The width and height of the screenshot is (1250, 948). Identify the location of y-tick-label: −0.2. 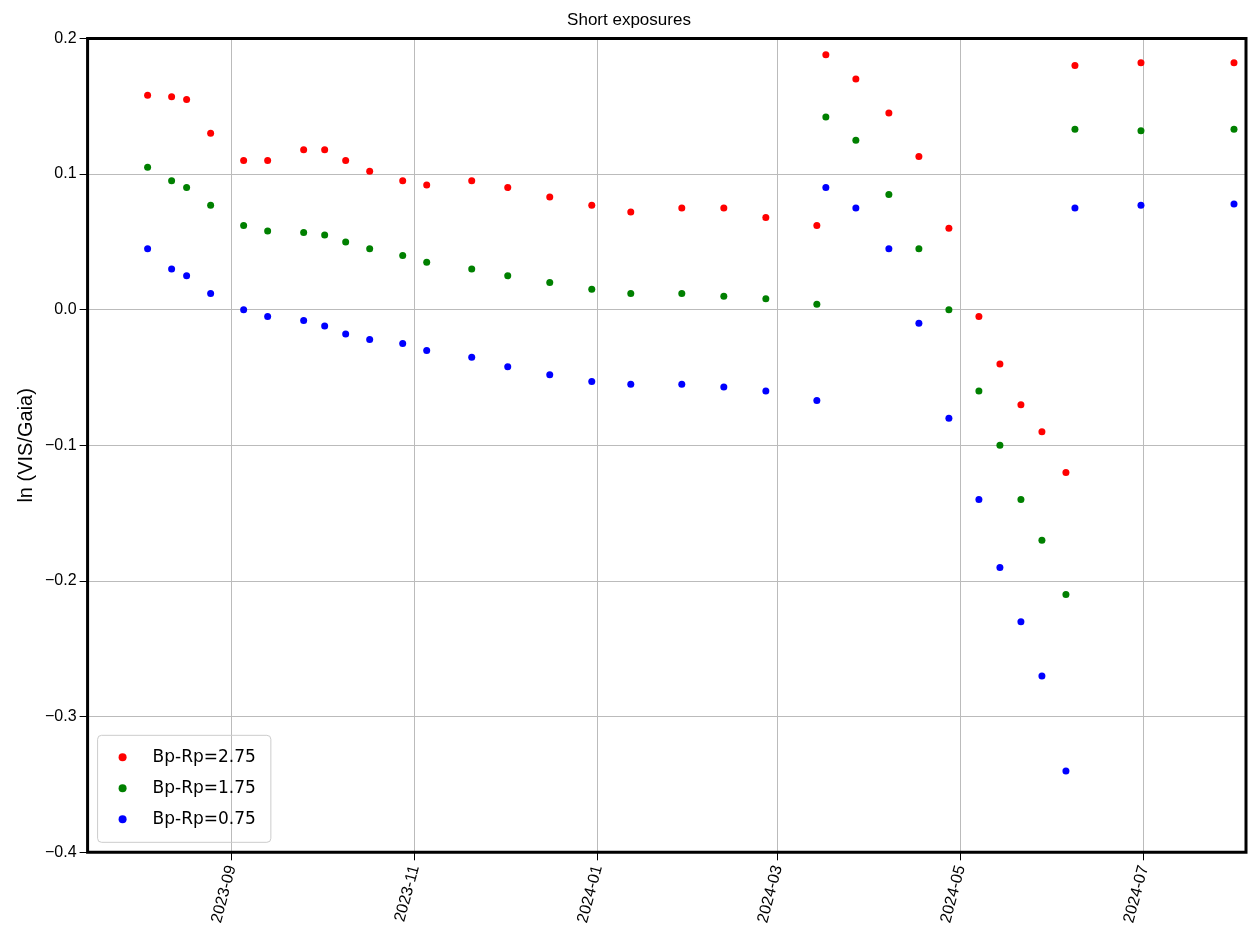
(60, 580).